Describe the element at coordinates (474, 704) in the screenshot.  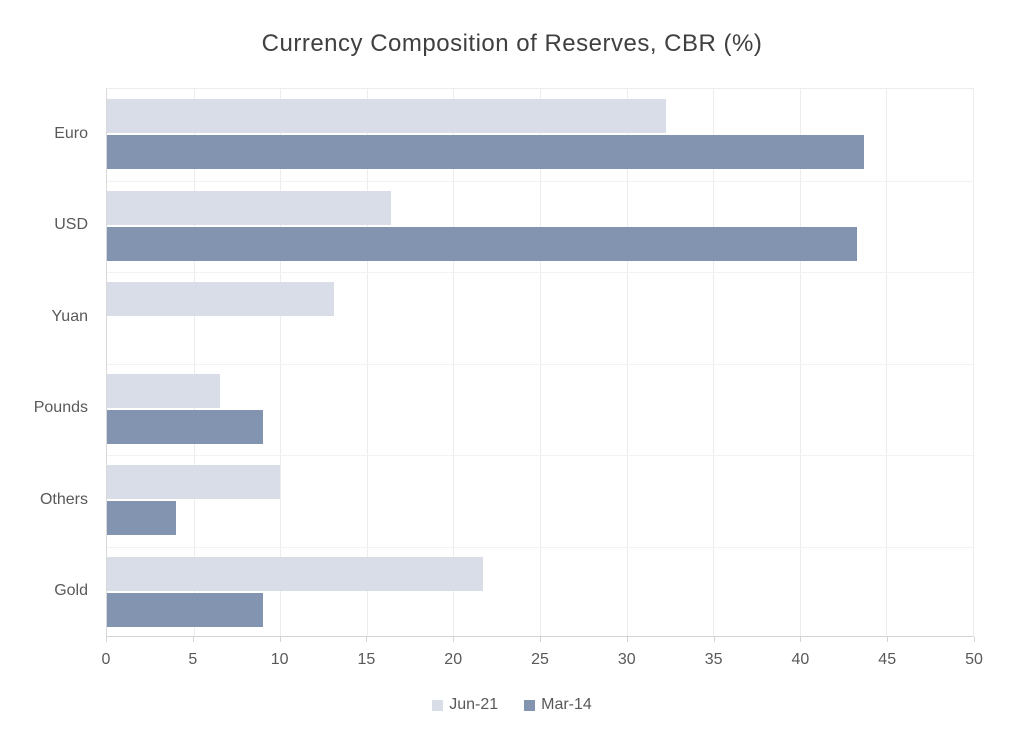
I see `legend-label-jun-21: Jun-21` at that location.